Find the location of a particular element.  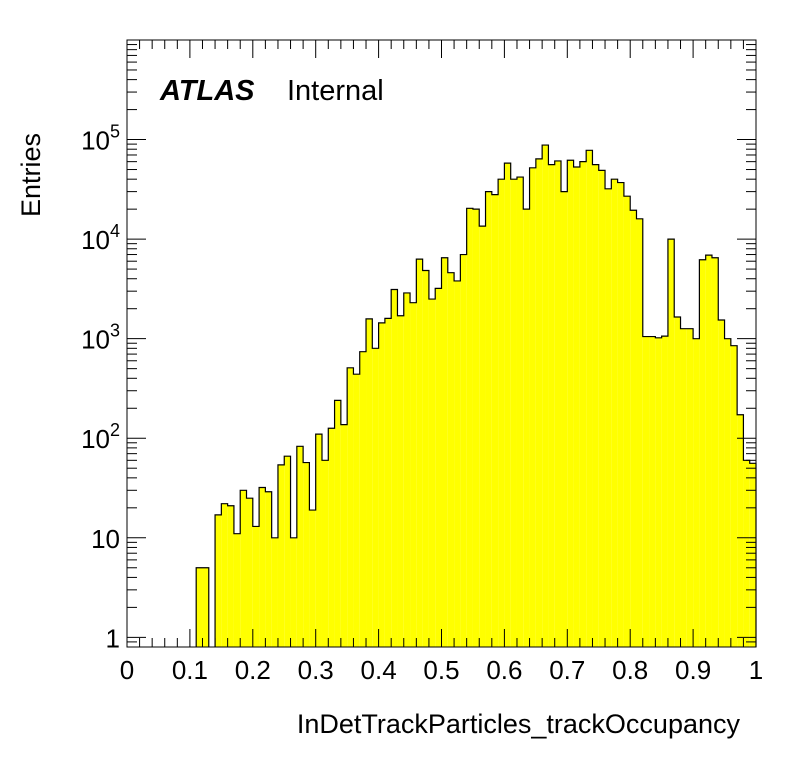

x-tick-label: 0.3 is located at coordinates (316, 670).